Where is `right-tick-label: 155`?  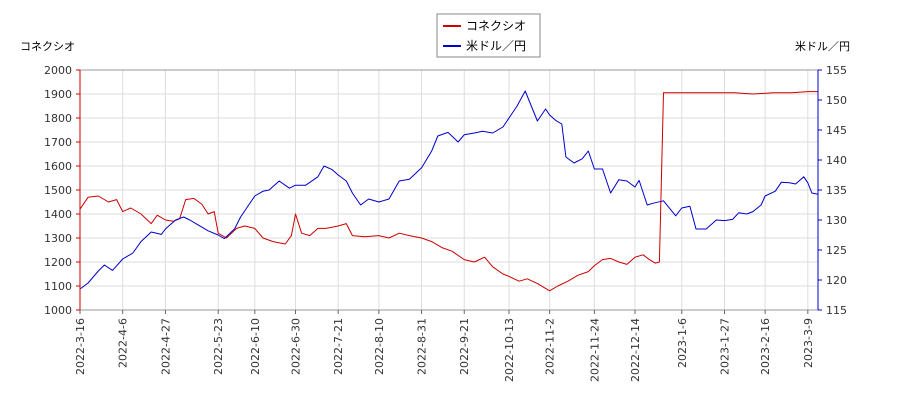
right-tick-label: 155 is located at coordinates (836, 70).